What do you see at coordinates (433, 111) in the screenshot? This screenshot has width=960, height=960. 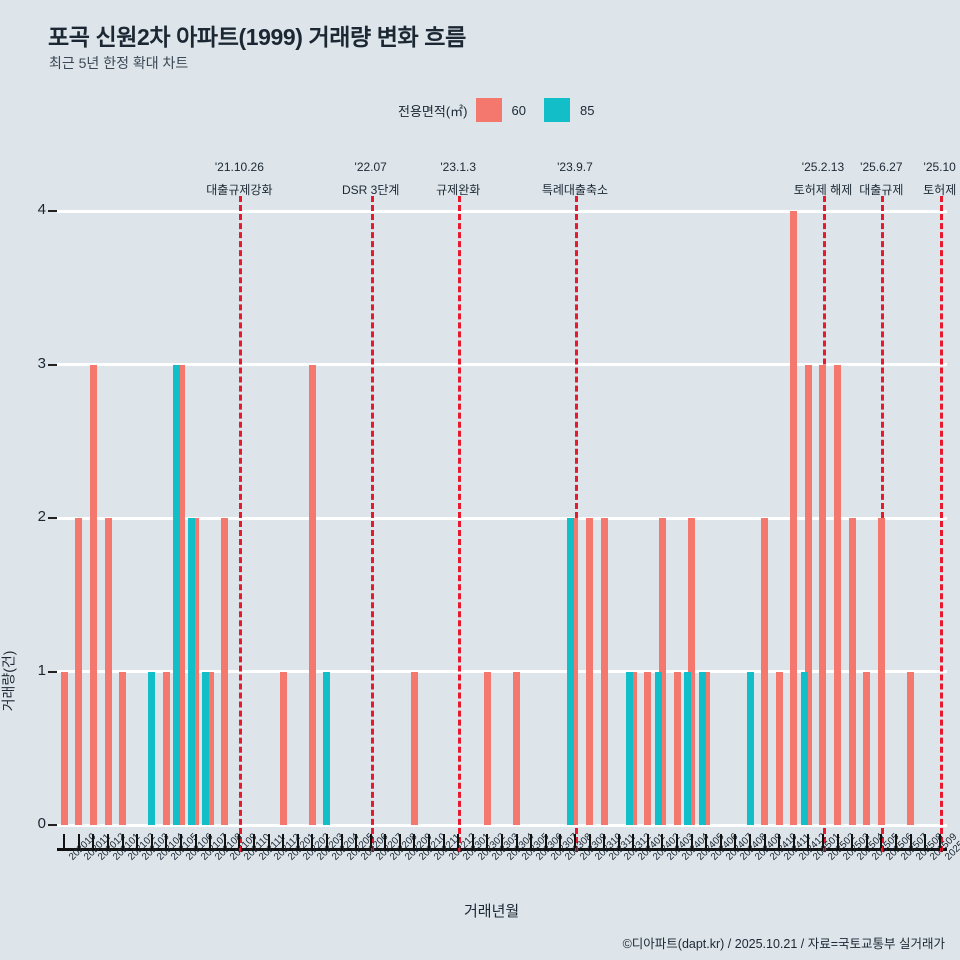 I see `legend-title: 전용면적(㎡)` at bounding box center [433, 111].